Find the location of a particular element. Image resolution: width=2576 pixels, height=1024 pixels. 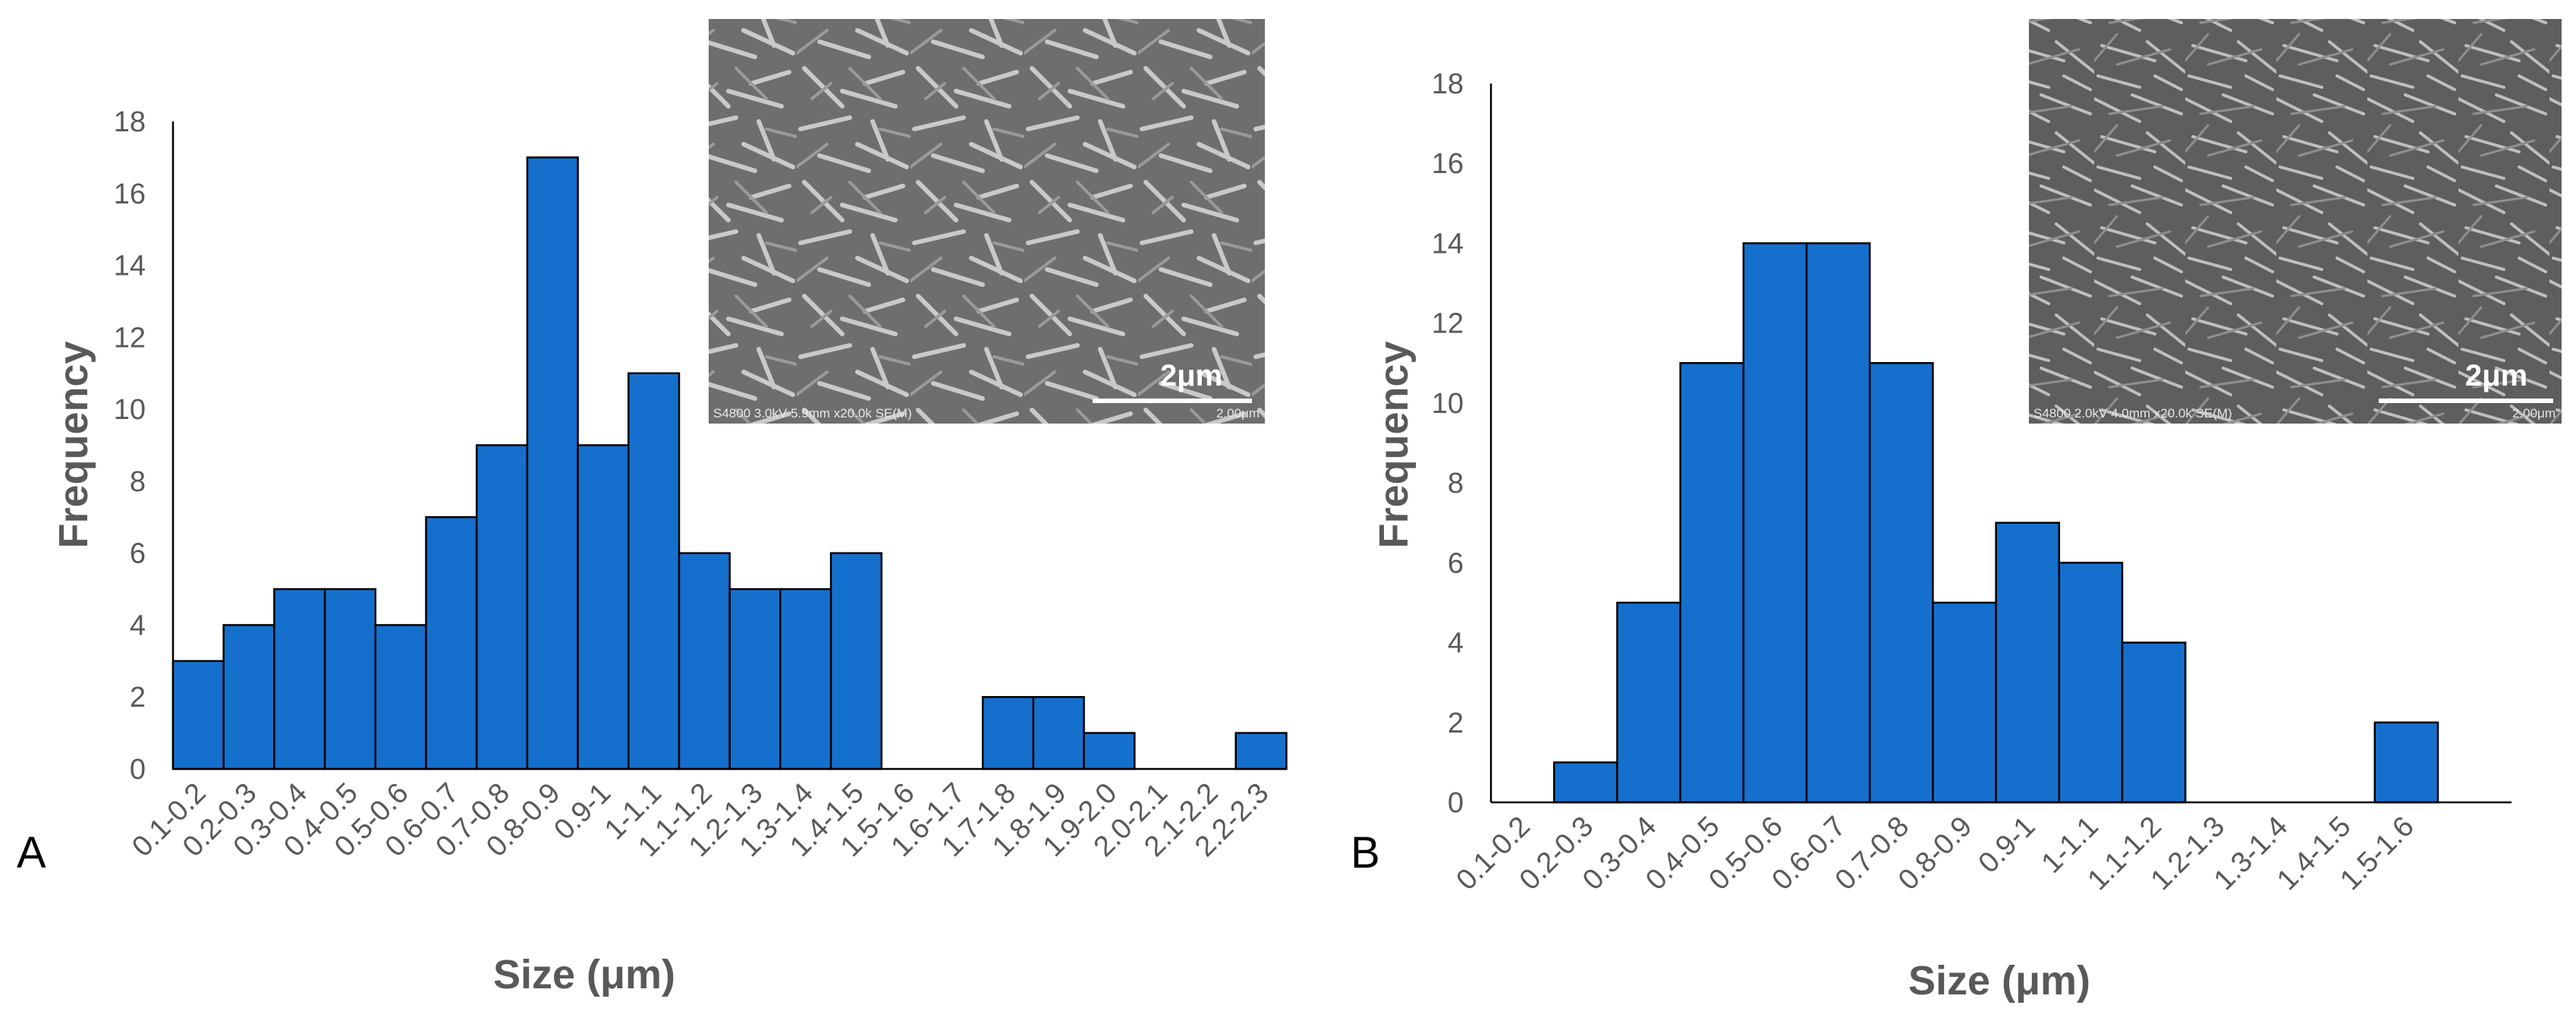

sem-meta-b: S4800 2.0kV 4.0mm x20.0k SE(M) is located at coordinates (2132, 413).